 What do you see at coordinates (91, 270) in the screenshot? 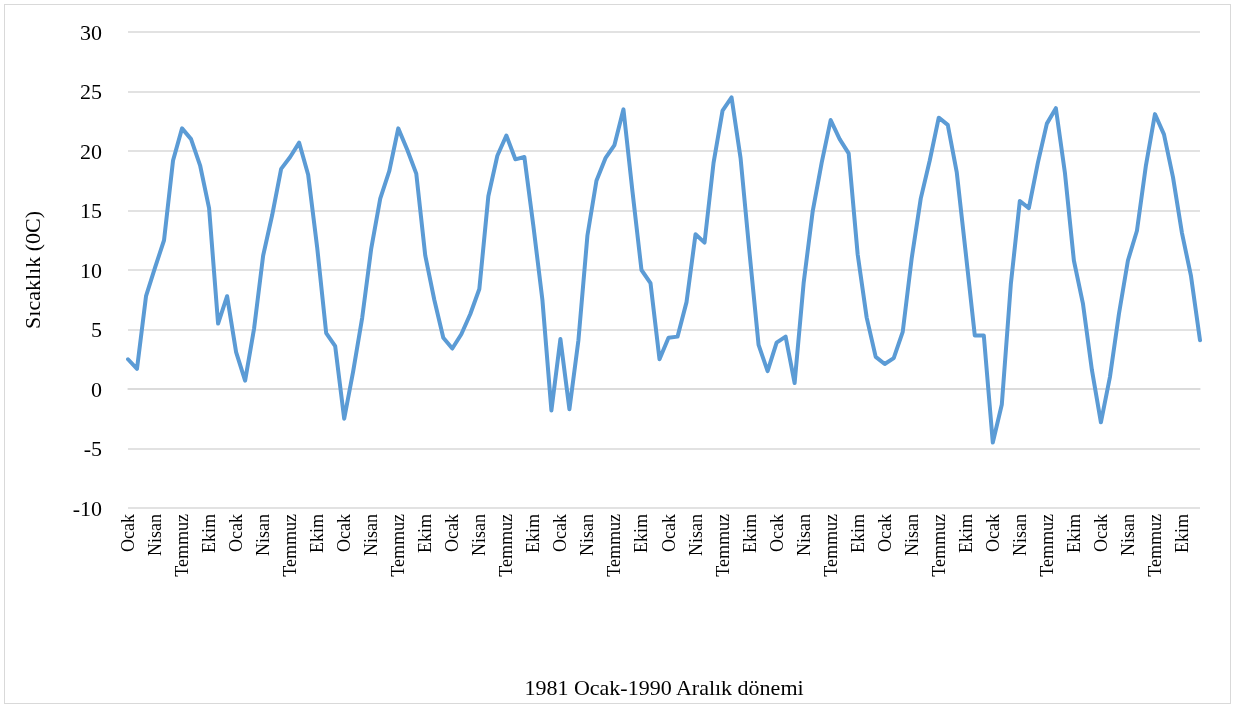
I see `y-tick-label: 10` at bounding box center [91, 270].